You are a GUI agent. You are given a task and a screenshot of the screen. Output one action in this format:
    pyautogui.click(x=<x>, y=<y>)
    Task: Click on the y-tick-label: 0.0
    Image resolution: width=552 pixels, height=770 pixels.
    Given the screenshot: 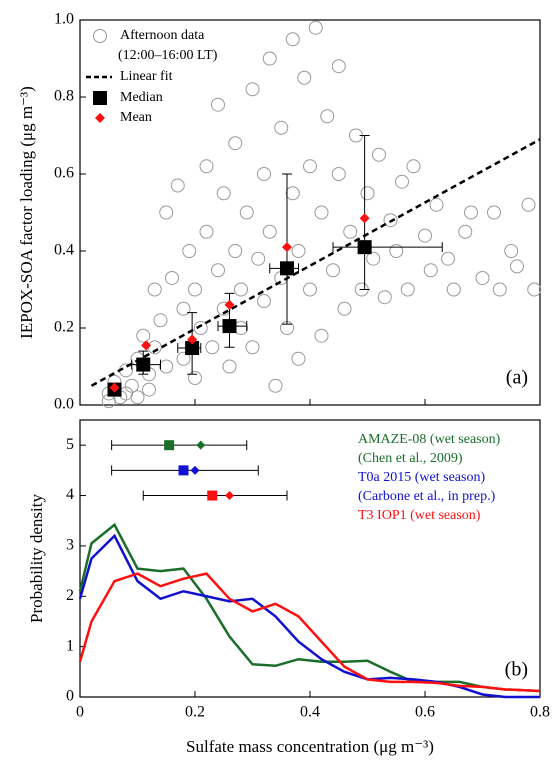 What is the action you would take?
    pyautogui.click(x=64, y=404)
    